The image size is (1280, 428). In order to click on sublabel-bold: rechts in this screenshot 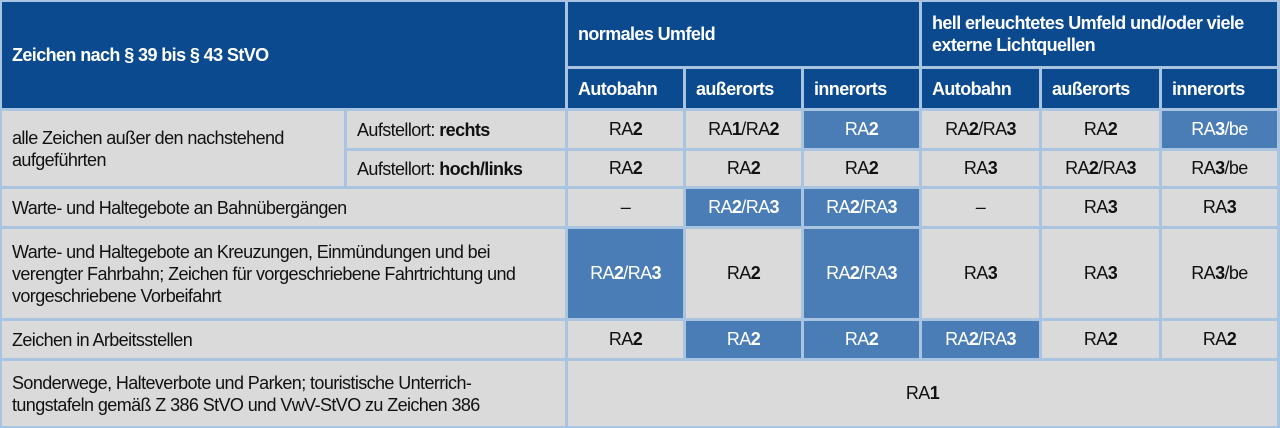, I will do `click(464, 129)`.